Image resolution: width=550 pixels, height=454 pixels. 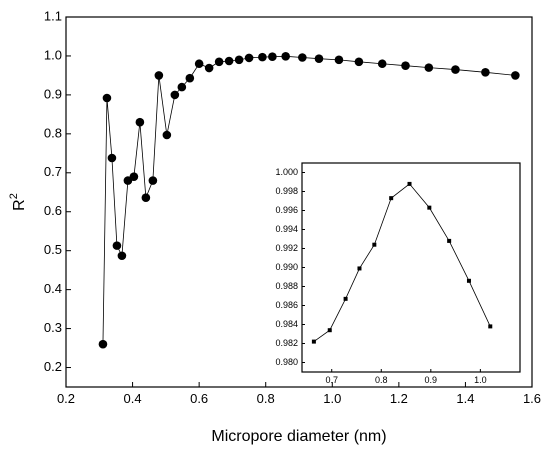 I want to click on x-tick-label: 0.9, so click(x=431, y=380).